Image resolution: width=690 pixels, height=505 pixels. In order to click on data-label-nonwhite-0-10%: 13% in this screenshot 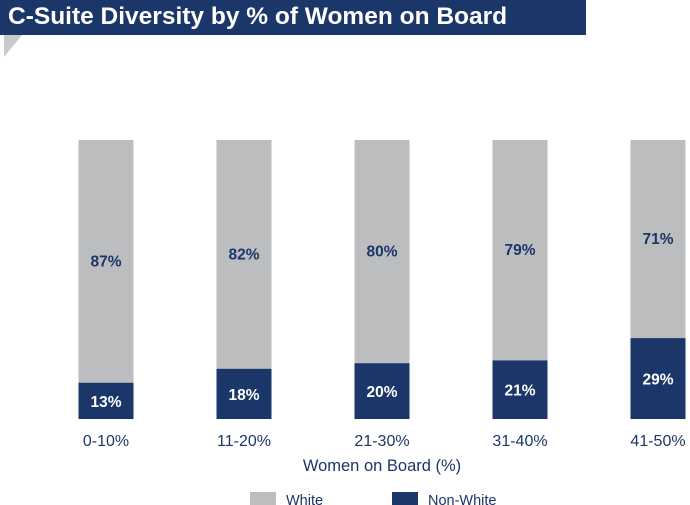, I will do `click(105, 402)`.